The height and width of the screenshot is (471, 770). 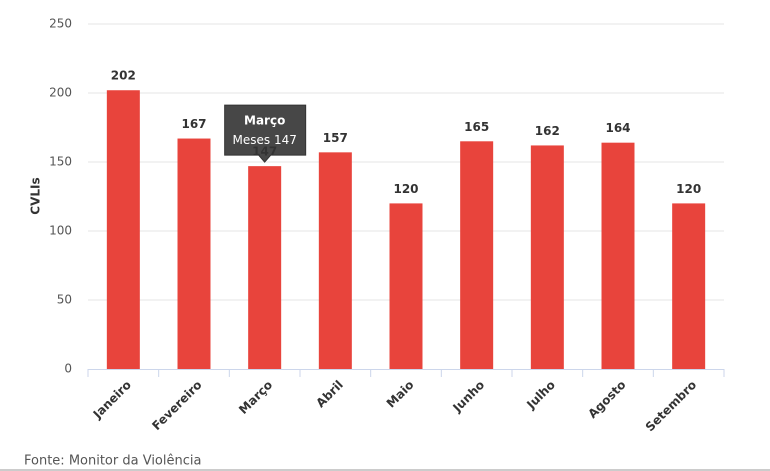 I want to click on y-tick-label: 200, so click(x=60, y=93).